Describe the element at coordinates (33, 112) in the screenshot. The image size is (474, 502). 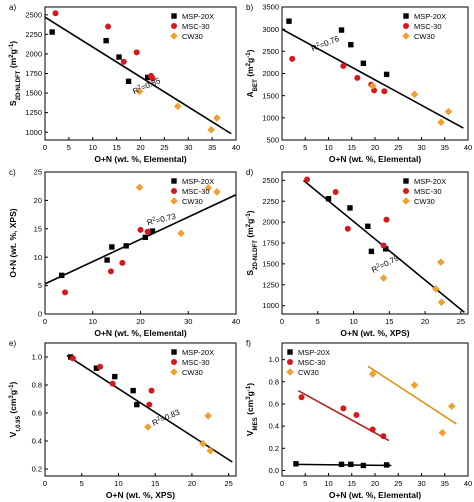
I see `y-tick-label: 1250` at that location.